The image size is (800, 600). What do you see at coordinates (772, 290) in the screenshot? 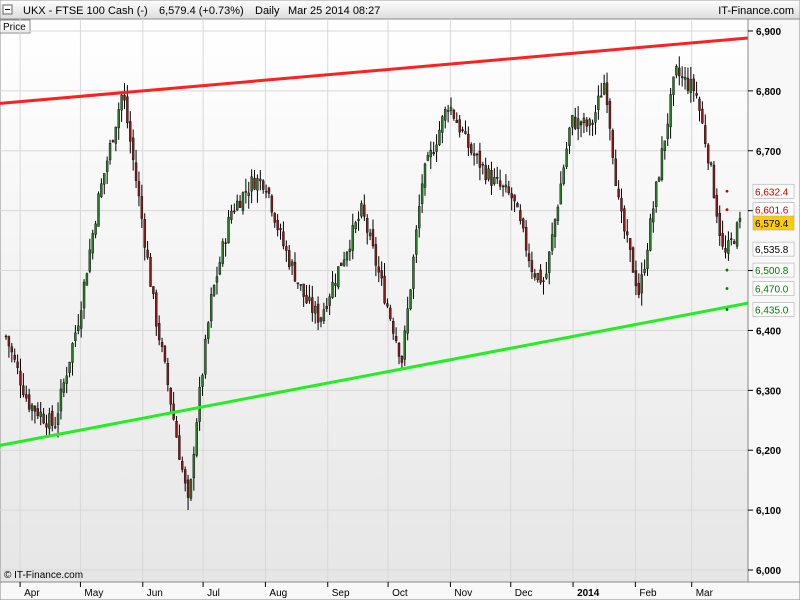
I see `level-label-support: 6,470.0` at bounding box center [772, 290].